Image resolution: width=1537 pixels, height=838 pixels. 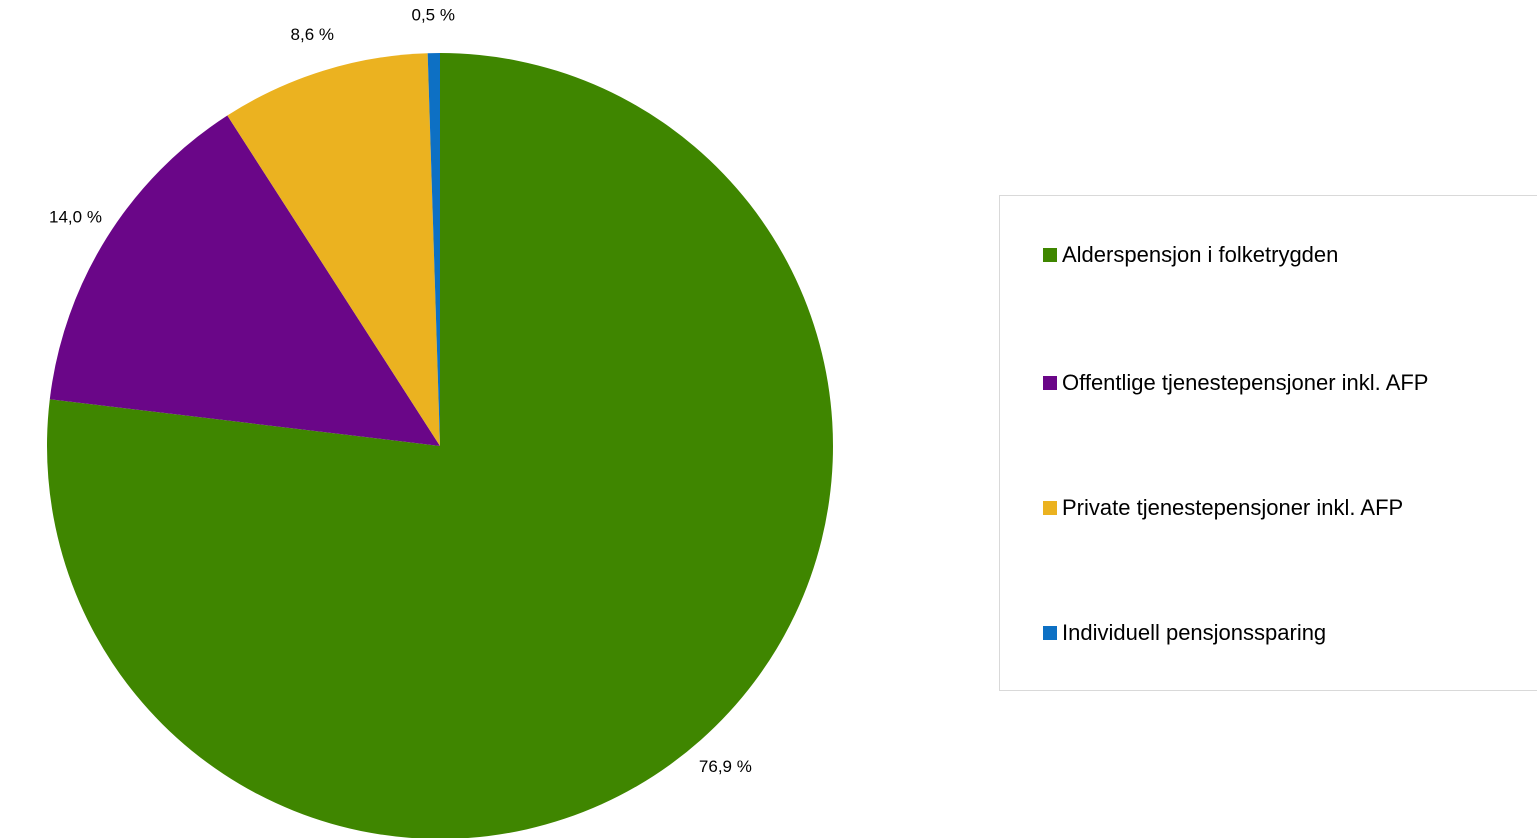 What do you see at coordinates (333, 250) in the screenshot?
I see `pie-slice-private` at bounding box center [333, 250].